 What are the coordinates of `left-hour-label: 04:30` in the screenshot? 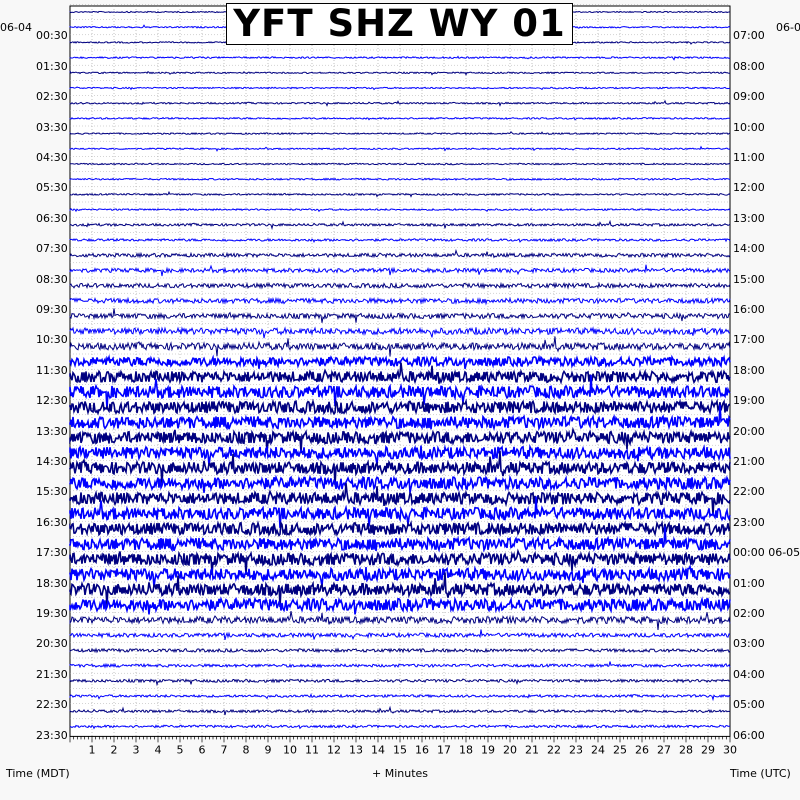 It's located at (52, 157).